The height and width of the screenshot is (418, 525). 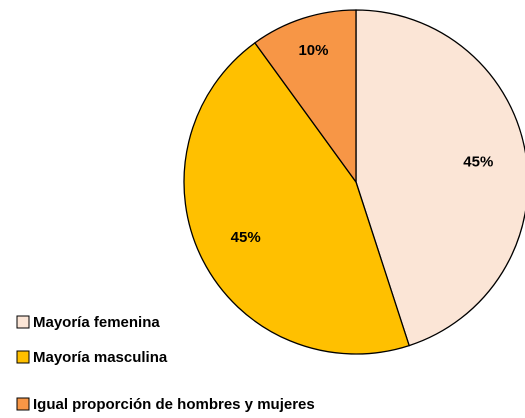 I want to click on data-label: 10%, so click(x=313, y=50).